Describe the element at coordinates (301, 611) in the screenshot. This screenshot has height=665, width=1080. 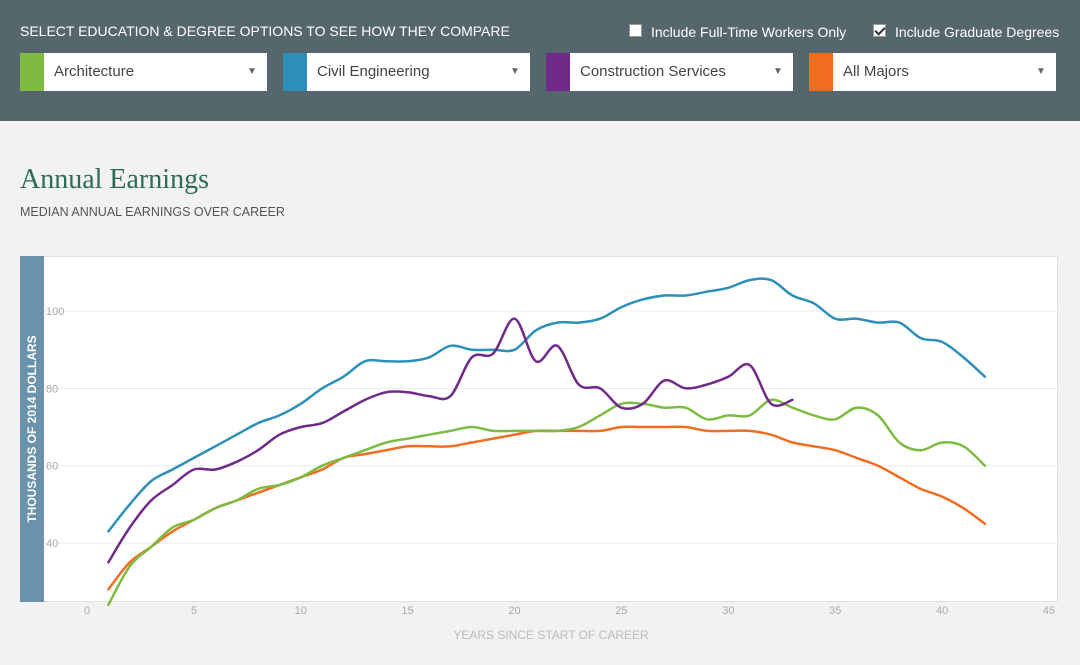
I see `x-tick-label: 10` at that location.